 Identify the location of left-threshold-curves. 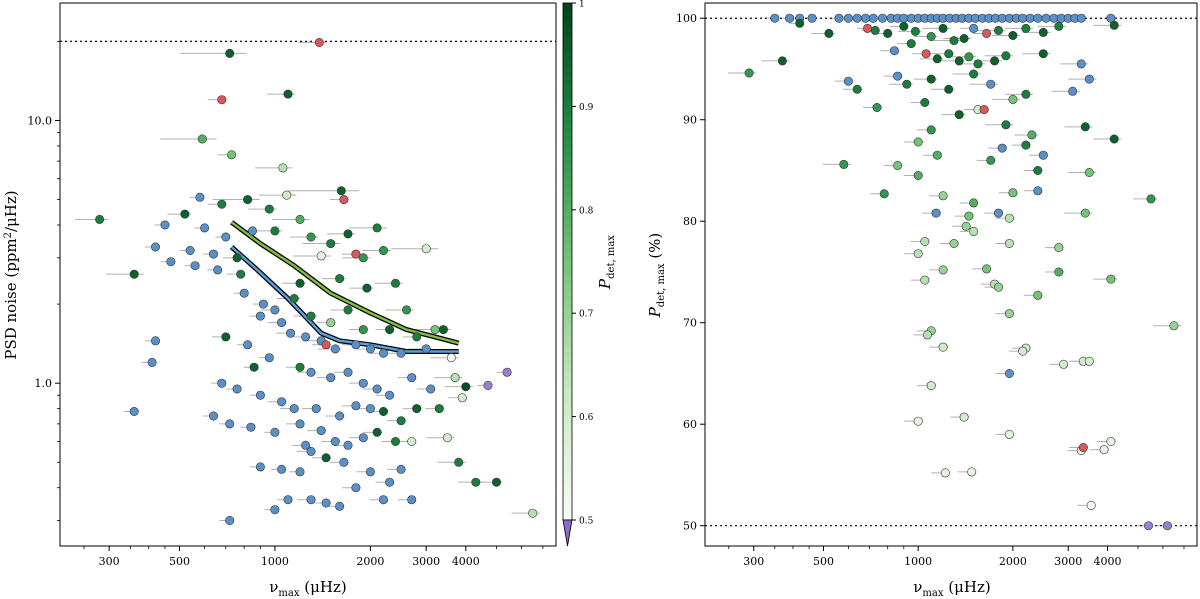
(344, 287).